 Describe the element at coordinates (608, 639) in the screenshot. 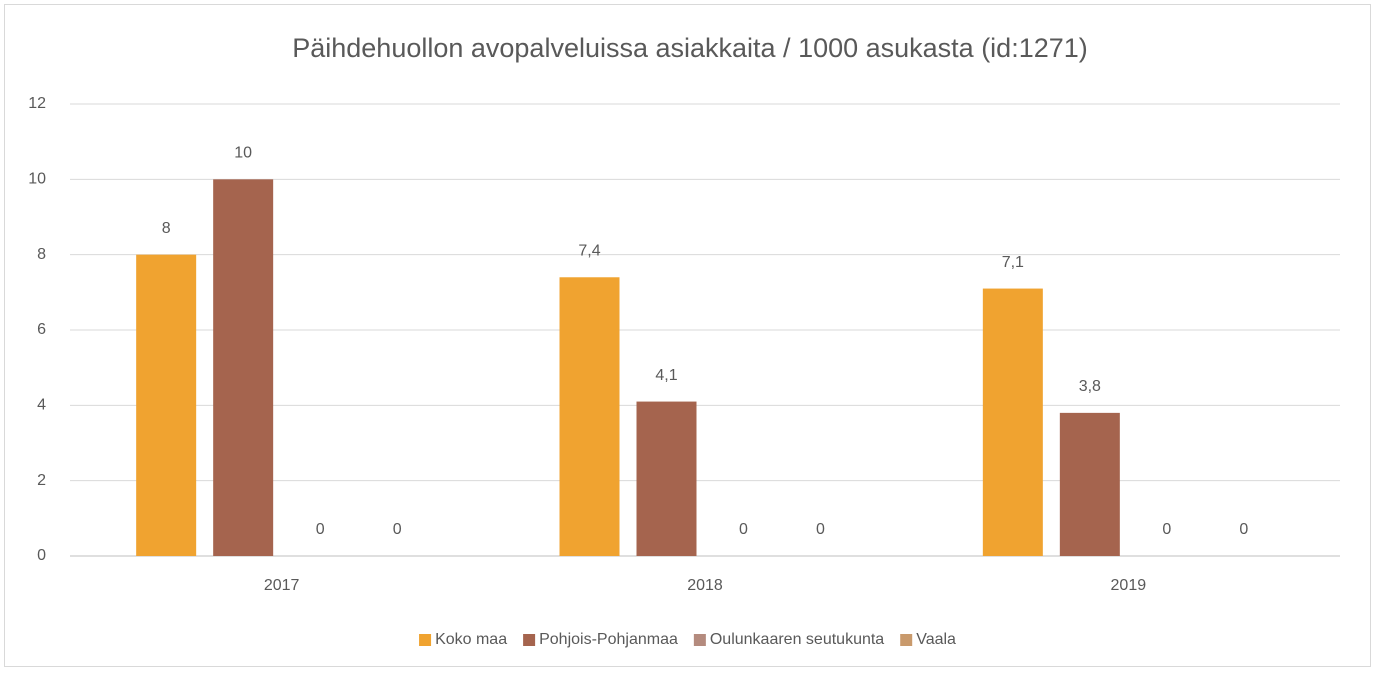

I see `legend-label: Pohjois-Pohjanmaa` at that location.